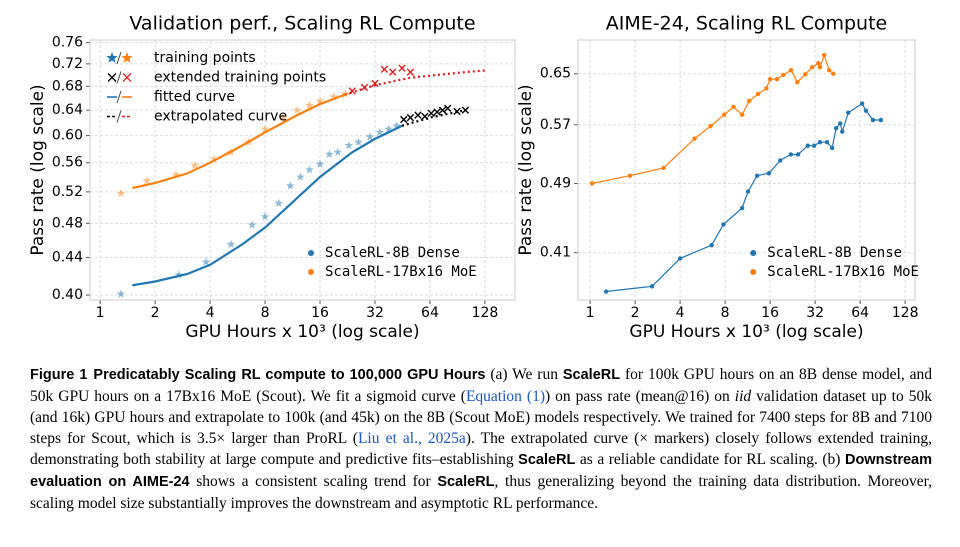  I want to click on x-tick-label: 8, so click(725, 313).